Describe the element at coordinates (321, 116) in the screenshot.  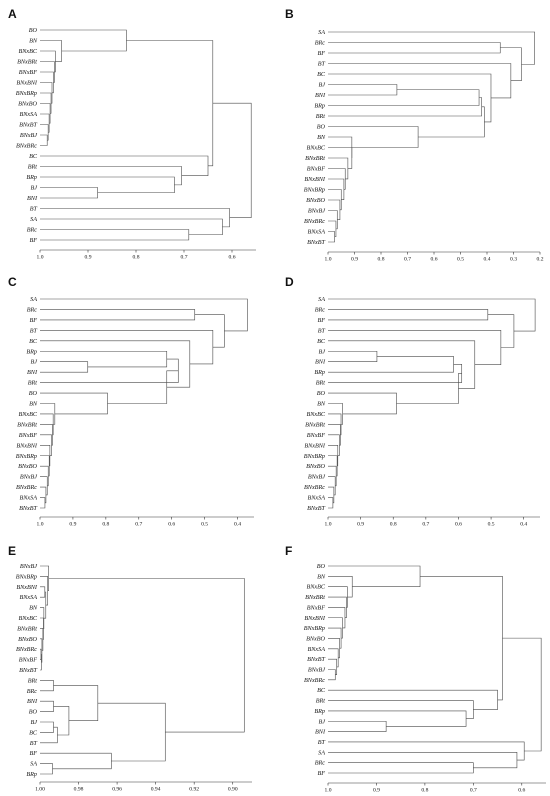
I see `leaf-label: BRt` at that location.